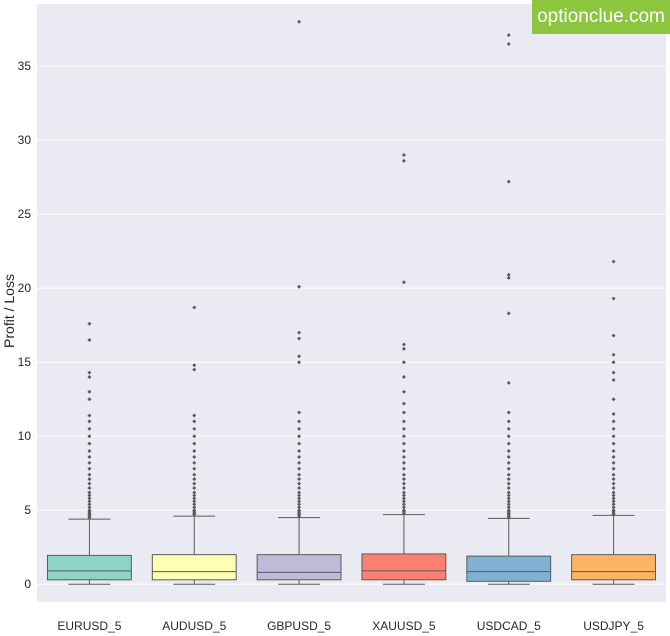  Describe the element at coordinates (613, 626) in the screenshot. I see `x-tick-label: USDJPY_5` at that location.